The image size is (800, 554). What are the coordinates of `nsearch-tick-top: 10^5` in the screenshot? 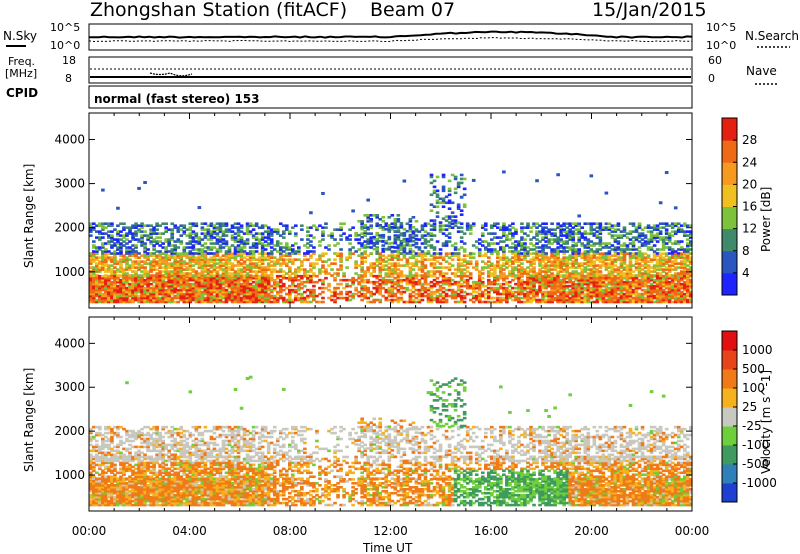 It's located at (721, 27).